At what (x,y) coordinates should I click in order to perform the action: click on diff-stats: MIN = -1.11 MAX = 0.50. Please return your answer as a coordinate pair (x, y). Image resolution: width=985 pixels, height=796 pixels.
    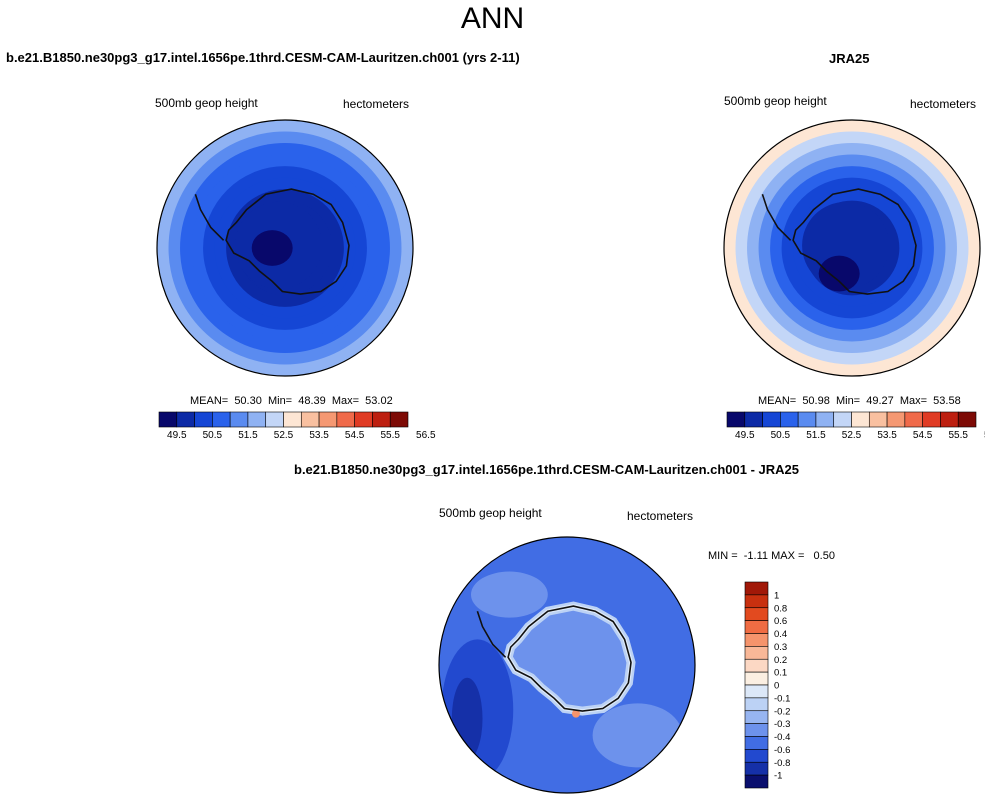
    Looking at the image, I should click on (771, 556).